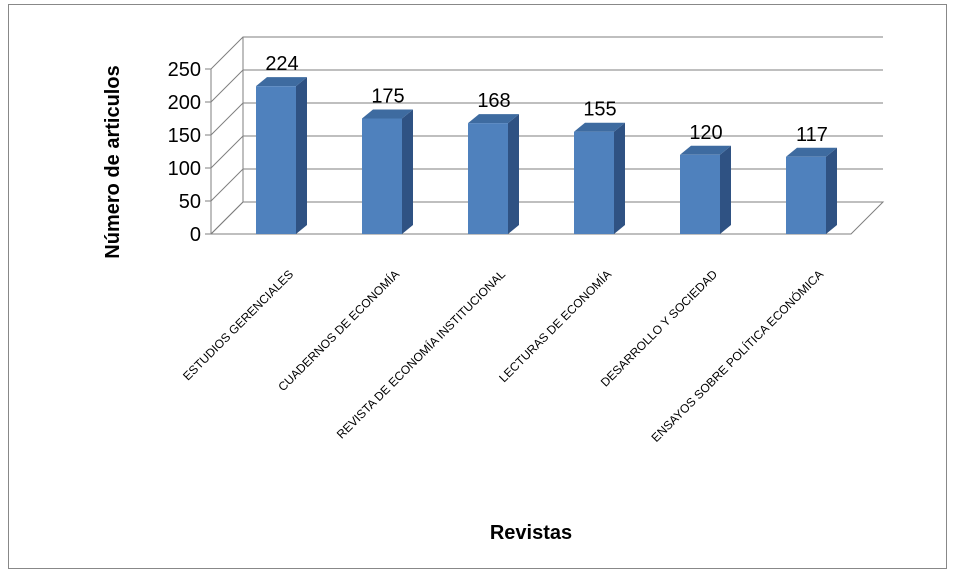 The width and height of the screenshot is (958, 577). I want to click on data-label: 117, so click(812, 135).